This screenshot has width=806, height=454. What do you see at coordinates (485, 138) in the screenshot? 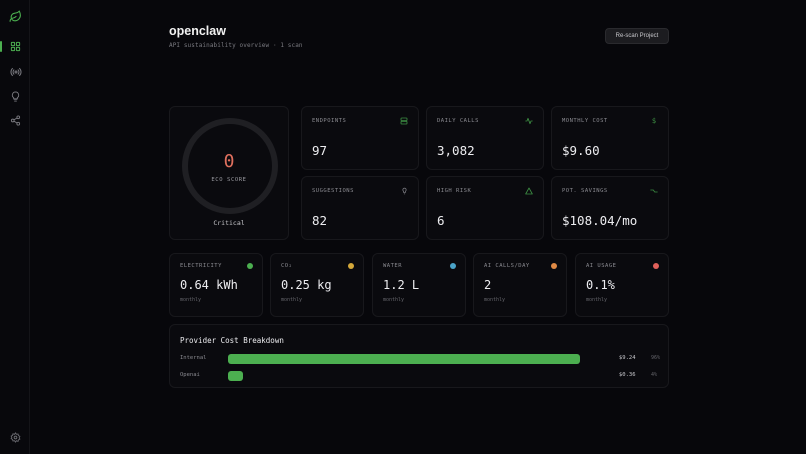
I see `stat-card-daily-calls: DAILY CALLS 3,082` at bounding box center [485, 138].